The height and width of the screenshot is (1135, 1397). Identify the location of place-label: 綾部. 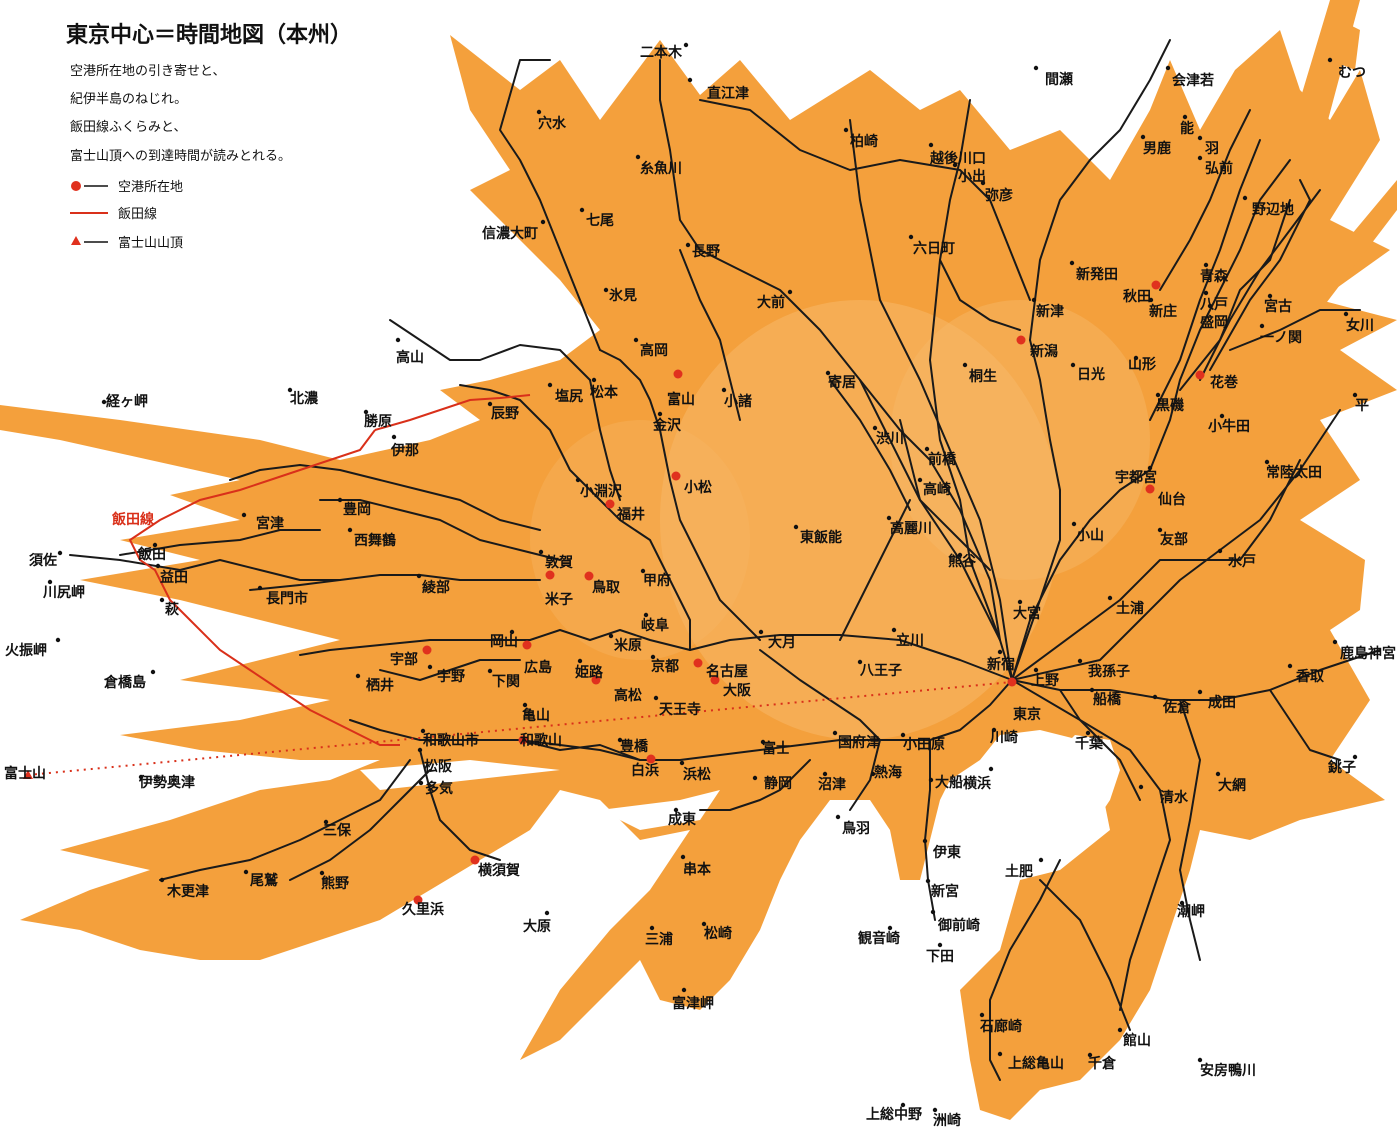
(436, 587).